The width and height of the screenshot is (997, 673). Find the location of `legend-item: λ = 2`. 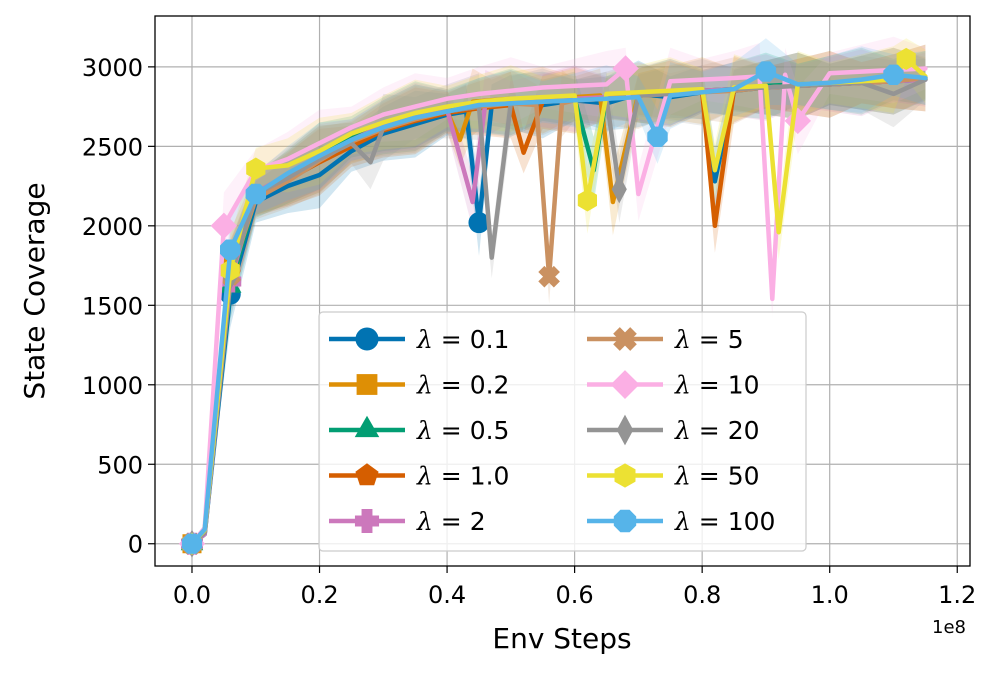

legend-item: λ = 2 is located at coordinates (407, 521).